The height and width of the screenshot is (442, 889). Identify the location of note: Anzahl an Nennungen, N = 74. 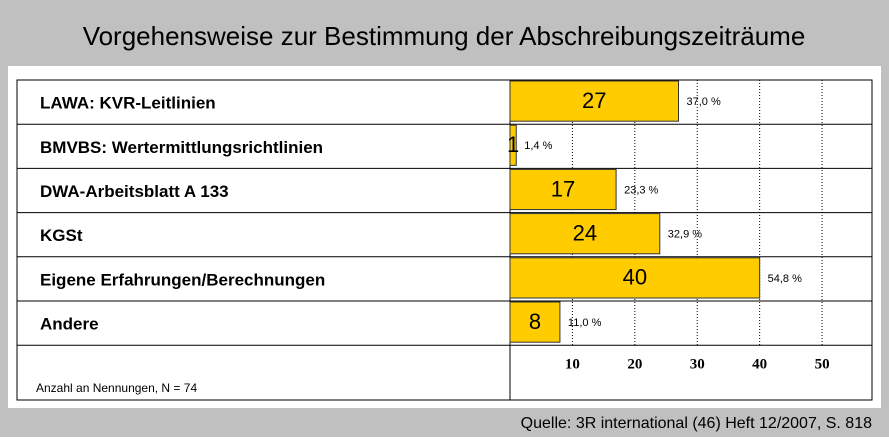
(116, 388).